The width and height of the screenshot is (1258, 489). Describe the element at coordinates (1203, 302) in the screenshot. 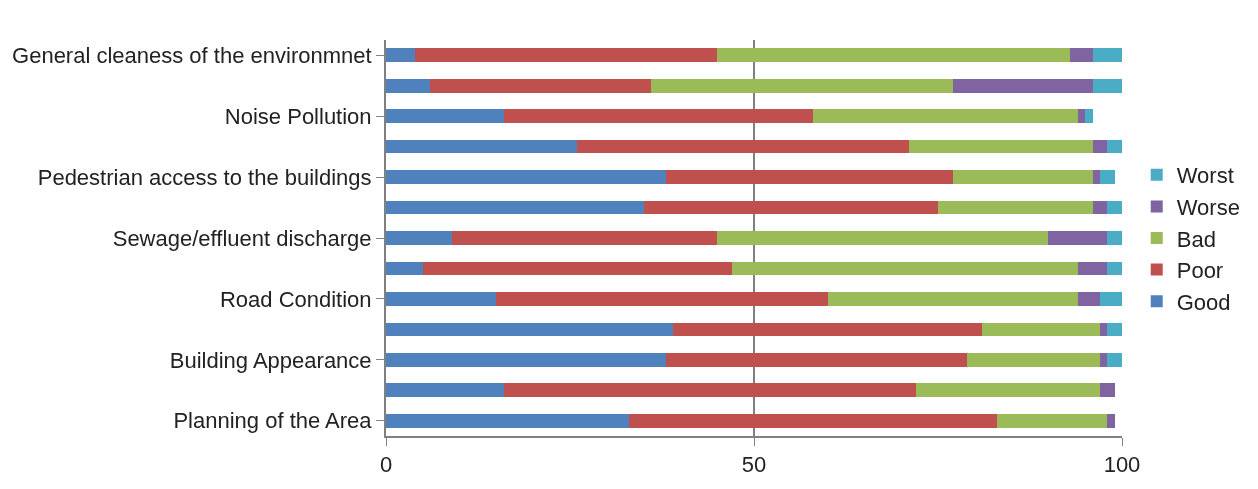

I see `legend-label: Good` at that location.